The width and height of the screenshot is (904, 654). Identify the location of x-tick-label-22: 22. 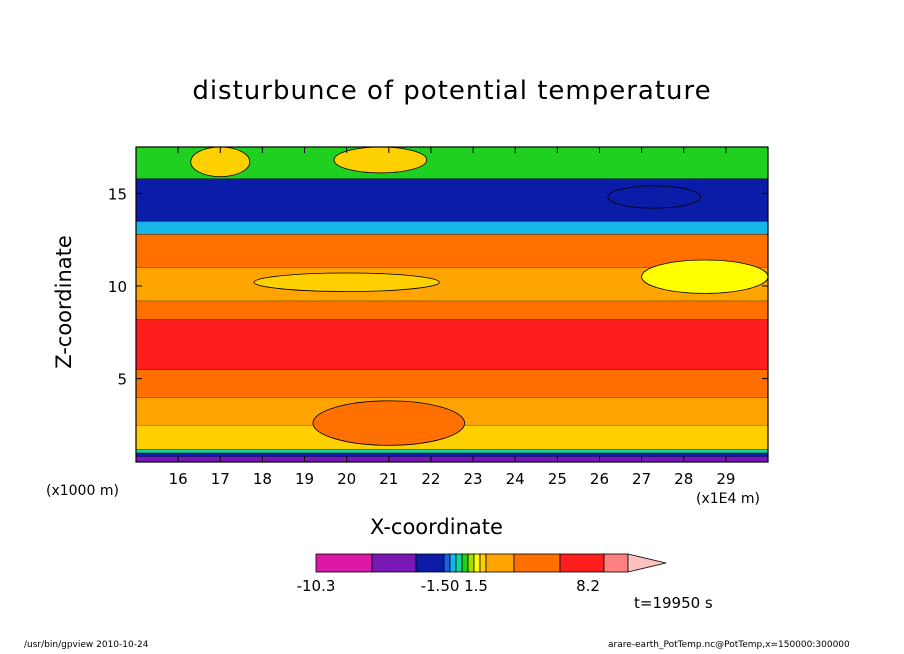
(430, 479).